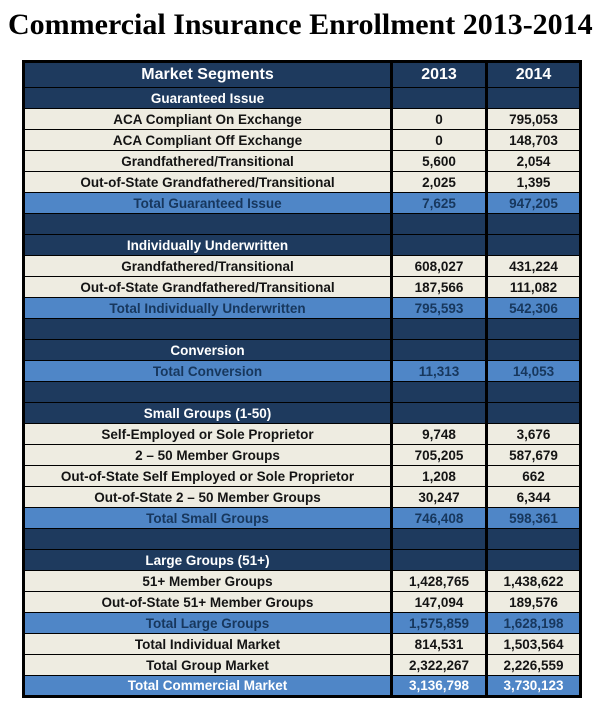  Describe the element at coordinates (533, 518) in the screenshot. I see `value-2014-cell: 598,361` at that location.